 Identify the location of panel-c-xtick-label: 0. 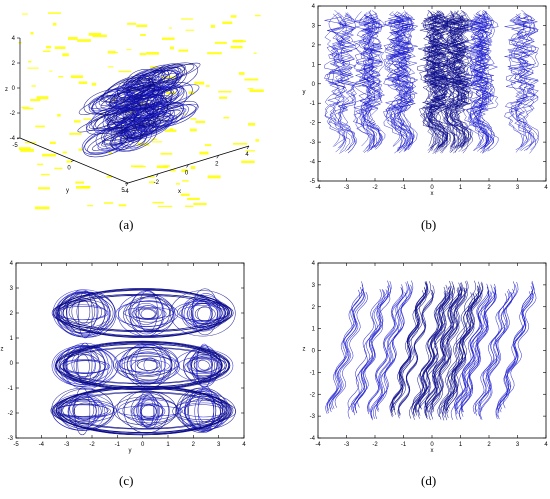
(143, 445).